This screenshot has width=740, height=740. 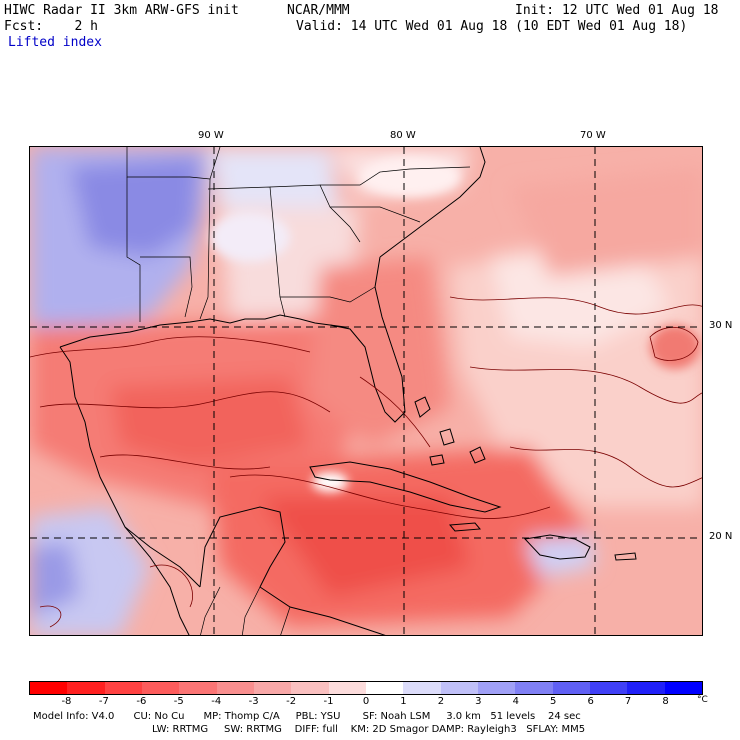 What do you see at coordinates (665, 701) in the screenshot?
I see `colorbar-tick-label: 8` at bounding box center [665, 701].